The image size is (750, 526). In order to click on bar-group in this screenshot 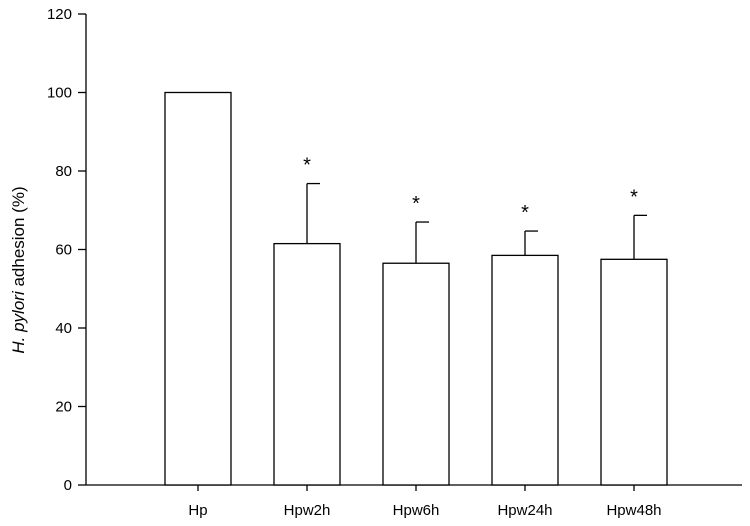, I will do `click(198, 288)`.